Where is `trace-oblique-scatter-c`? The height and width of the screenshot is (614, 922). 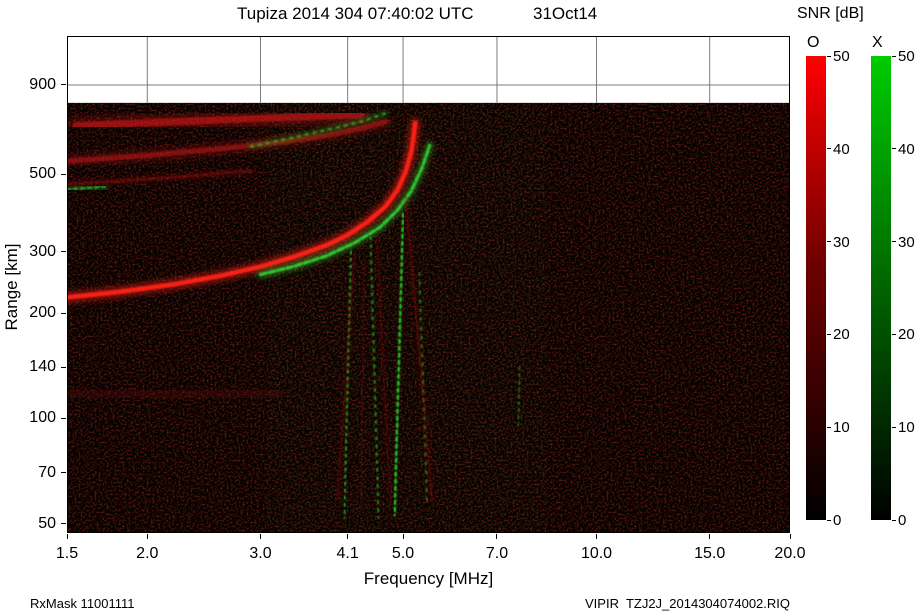 trace-oblique-scatter-c is located at coordinates (419, 349).